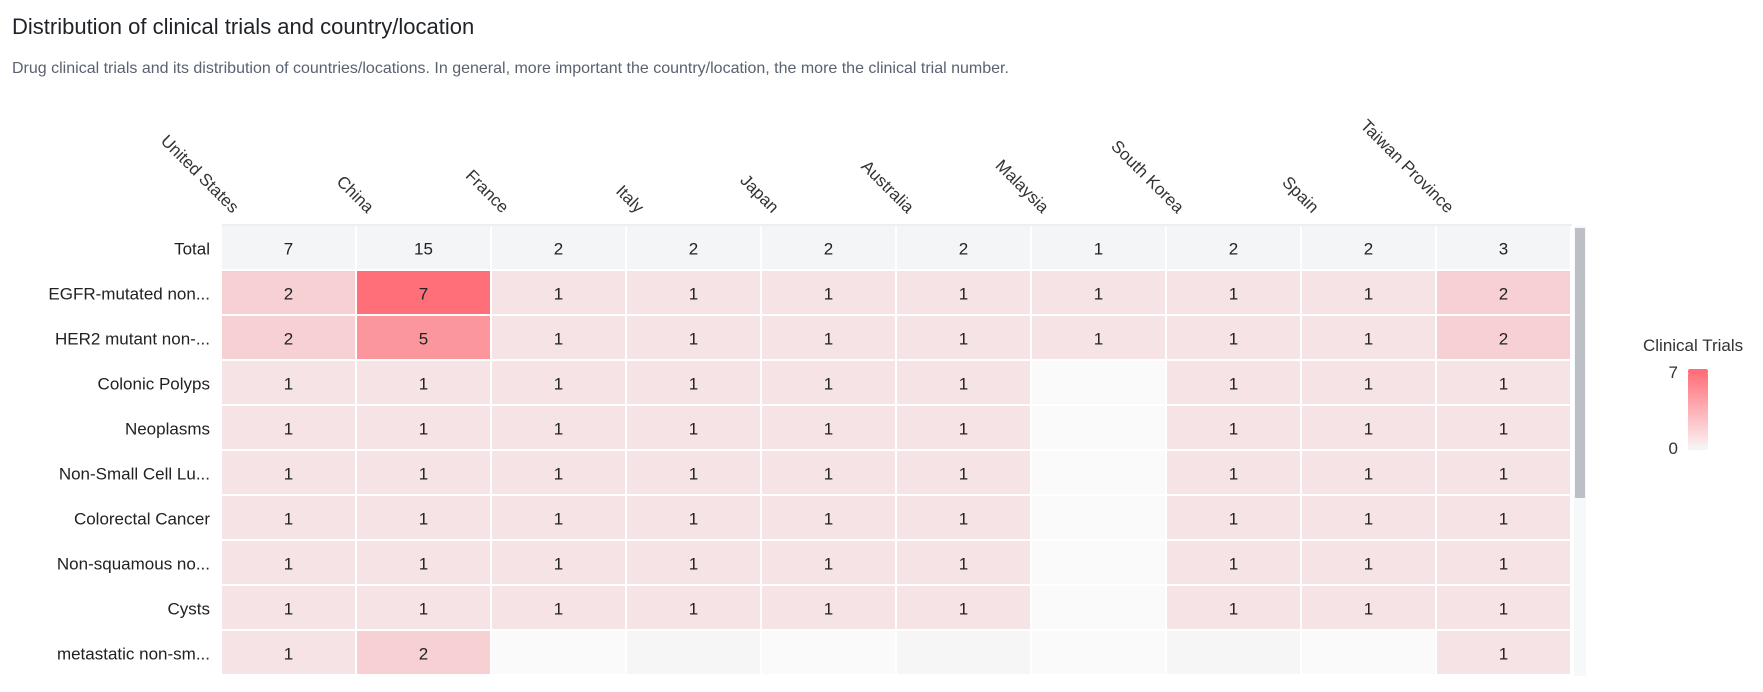 The image size is (1763, 692). I want to click on column-label: Taiwan Province, so click(1407, 166).